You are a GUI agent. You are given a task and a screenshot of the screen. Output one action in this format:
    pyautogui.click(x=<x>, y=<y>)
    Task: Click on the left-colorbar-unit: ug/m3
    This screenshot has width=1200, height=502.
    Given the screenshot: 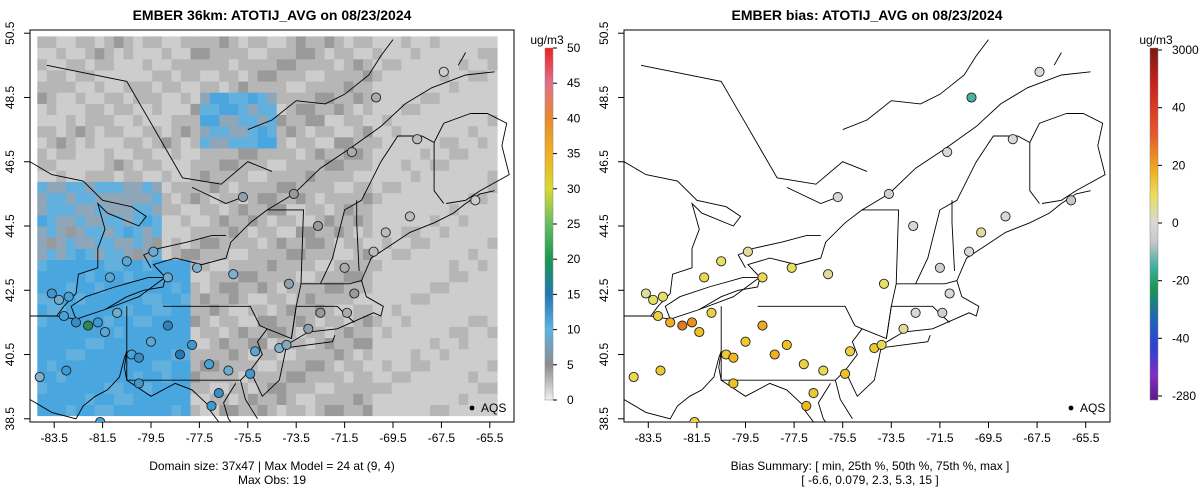 What is the action you would take?
    pyautogui.click(x=547, y=40)
    